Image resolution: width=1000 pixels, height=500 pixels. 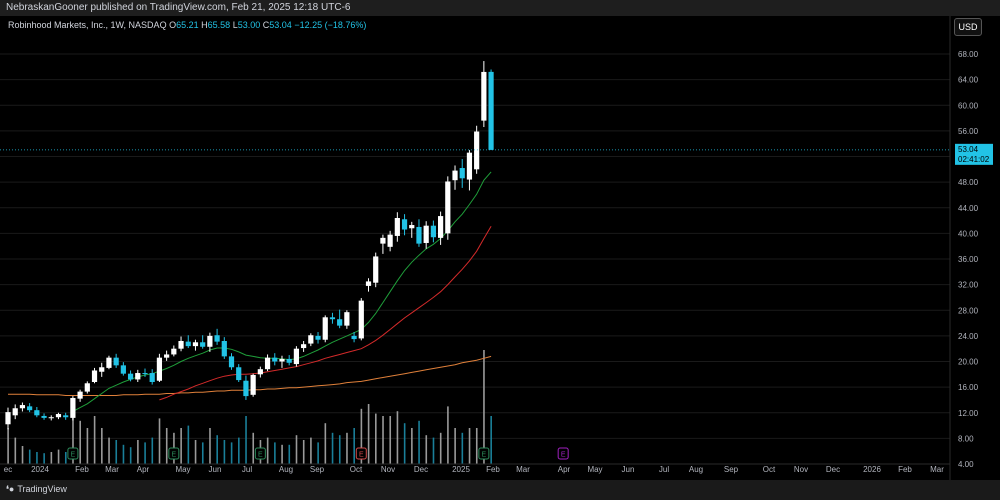 What do you see at coordinates (801, 469) in the screenshot?
I see `x-tick-label: Nov` at bounding box center [801, 469].